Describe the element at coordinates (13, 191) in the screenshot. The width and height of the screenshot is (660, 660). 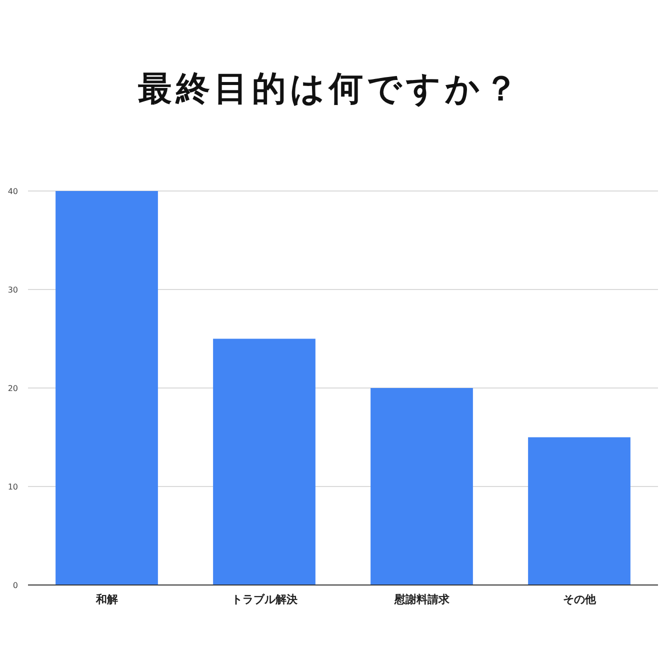
I see `y-tick-label: 40` at that location.